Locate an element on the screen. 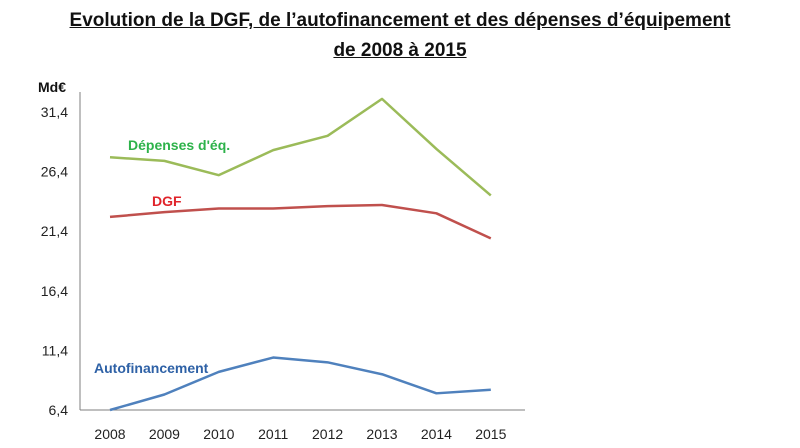 The image size is (800, 448). y-tick-label: 6,4 is located at coordinates (59, 410).